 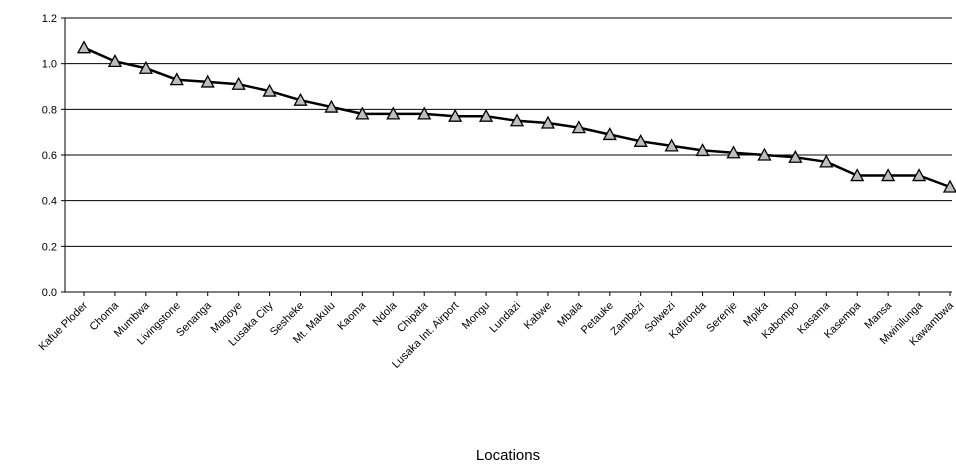 I want to click on x-tick-label: Zambezi, so click(x=628, y=319).